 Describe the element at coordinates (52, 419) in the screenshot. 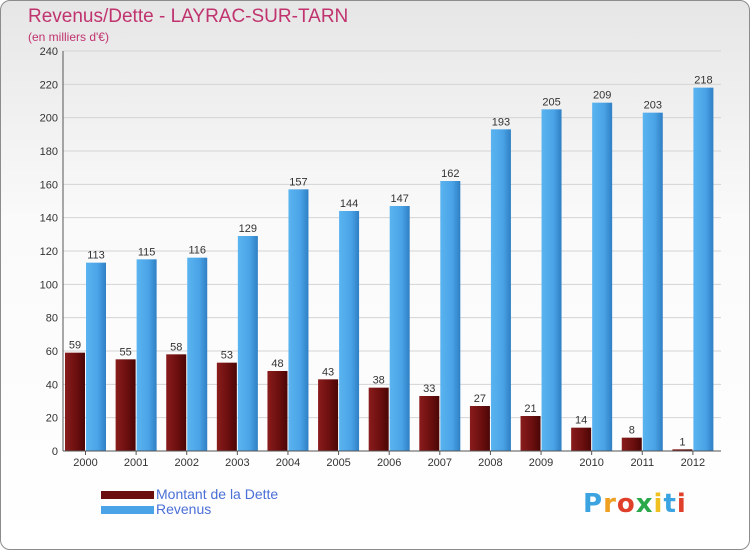

I see `y-tick-label: 20` at that location.